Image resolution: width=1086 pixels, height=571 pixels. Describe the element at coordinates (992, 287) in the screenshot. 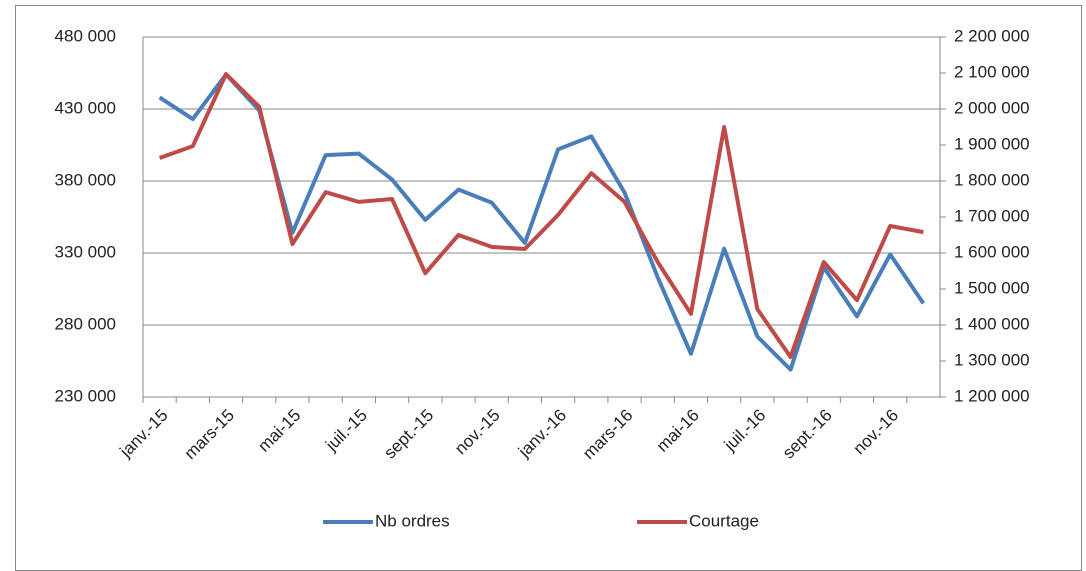

I see `y2-tick-label: 1 500 000` at that location.